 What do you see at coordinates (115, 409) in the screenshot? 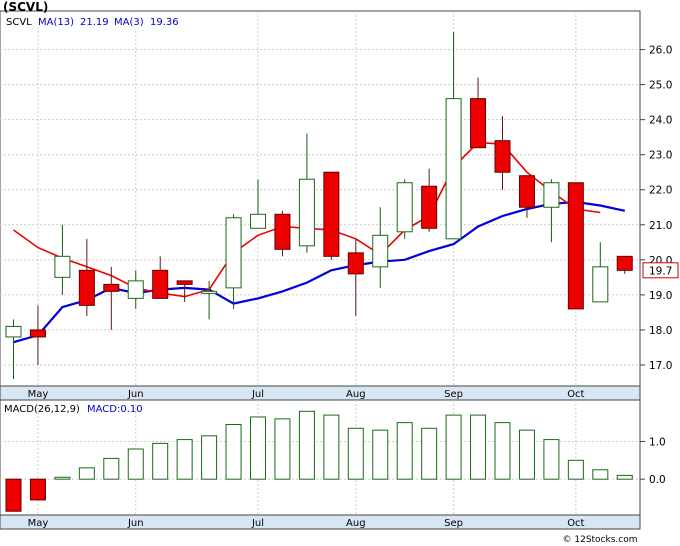
I see `legend-macd-value: MACD:0.10` at bounding box center [115, 409].